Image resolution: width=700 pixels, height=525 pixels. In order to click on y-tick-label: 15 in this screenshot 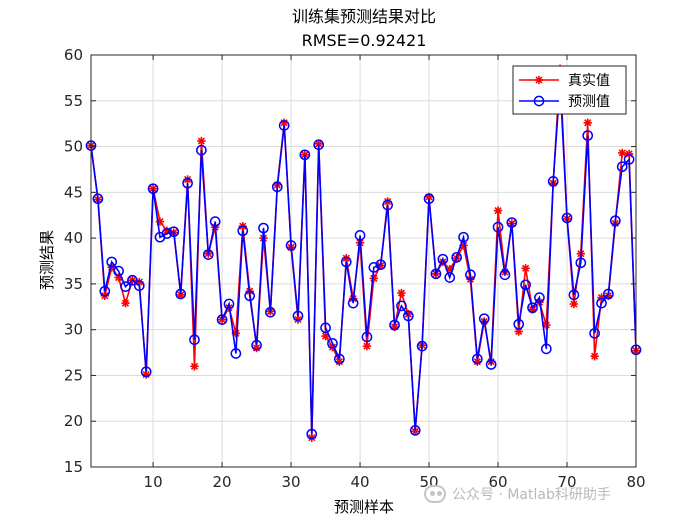, I will do `click(73, 467)`.